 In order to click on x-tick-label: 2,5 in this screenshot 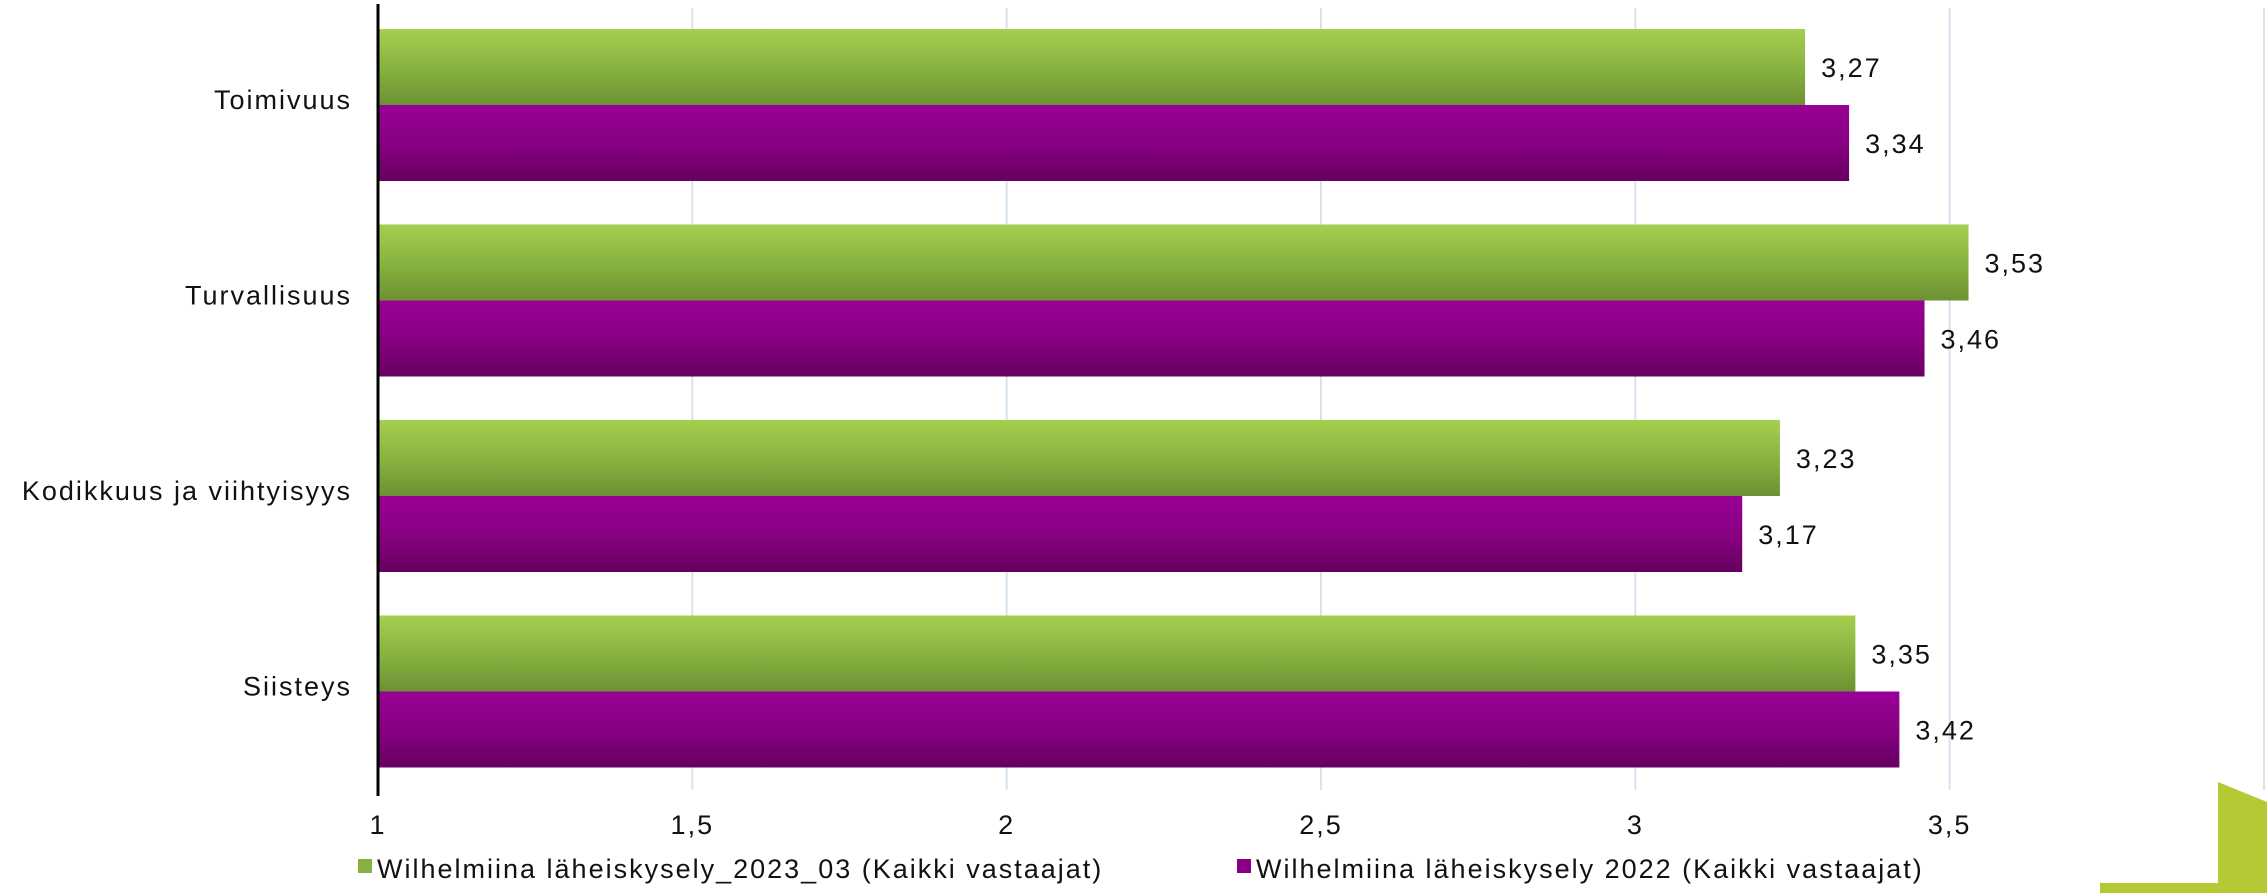, I will do `click(1321, 825)`.